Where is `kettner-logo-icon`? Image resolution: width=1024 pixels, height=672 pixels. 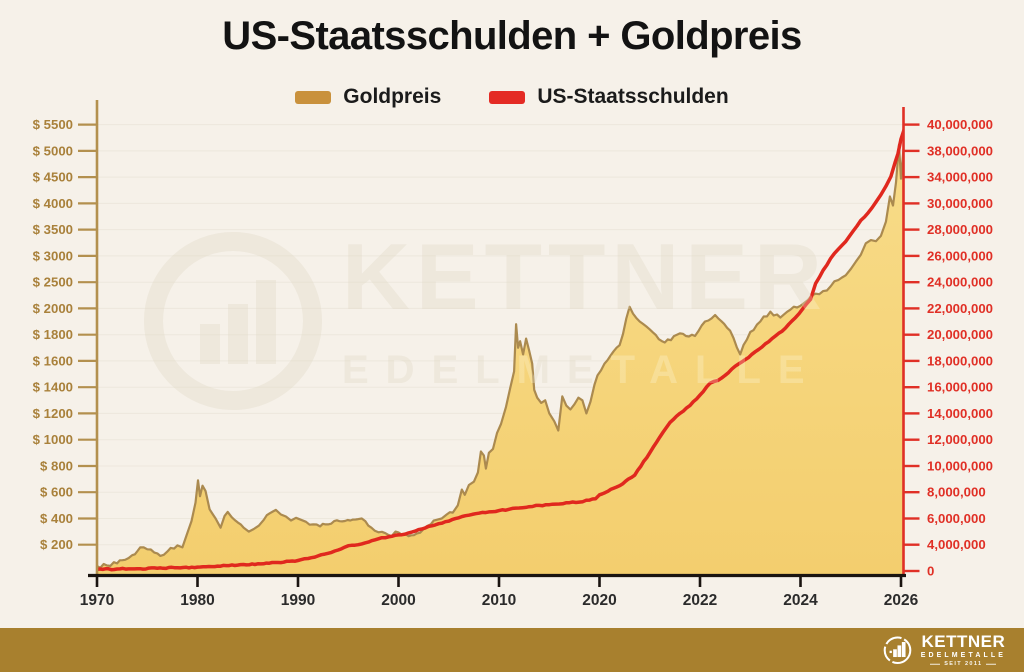
kettner-logo-icon is located at coordinates (897, 650).